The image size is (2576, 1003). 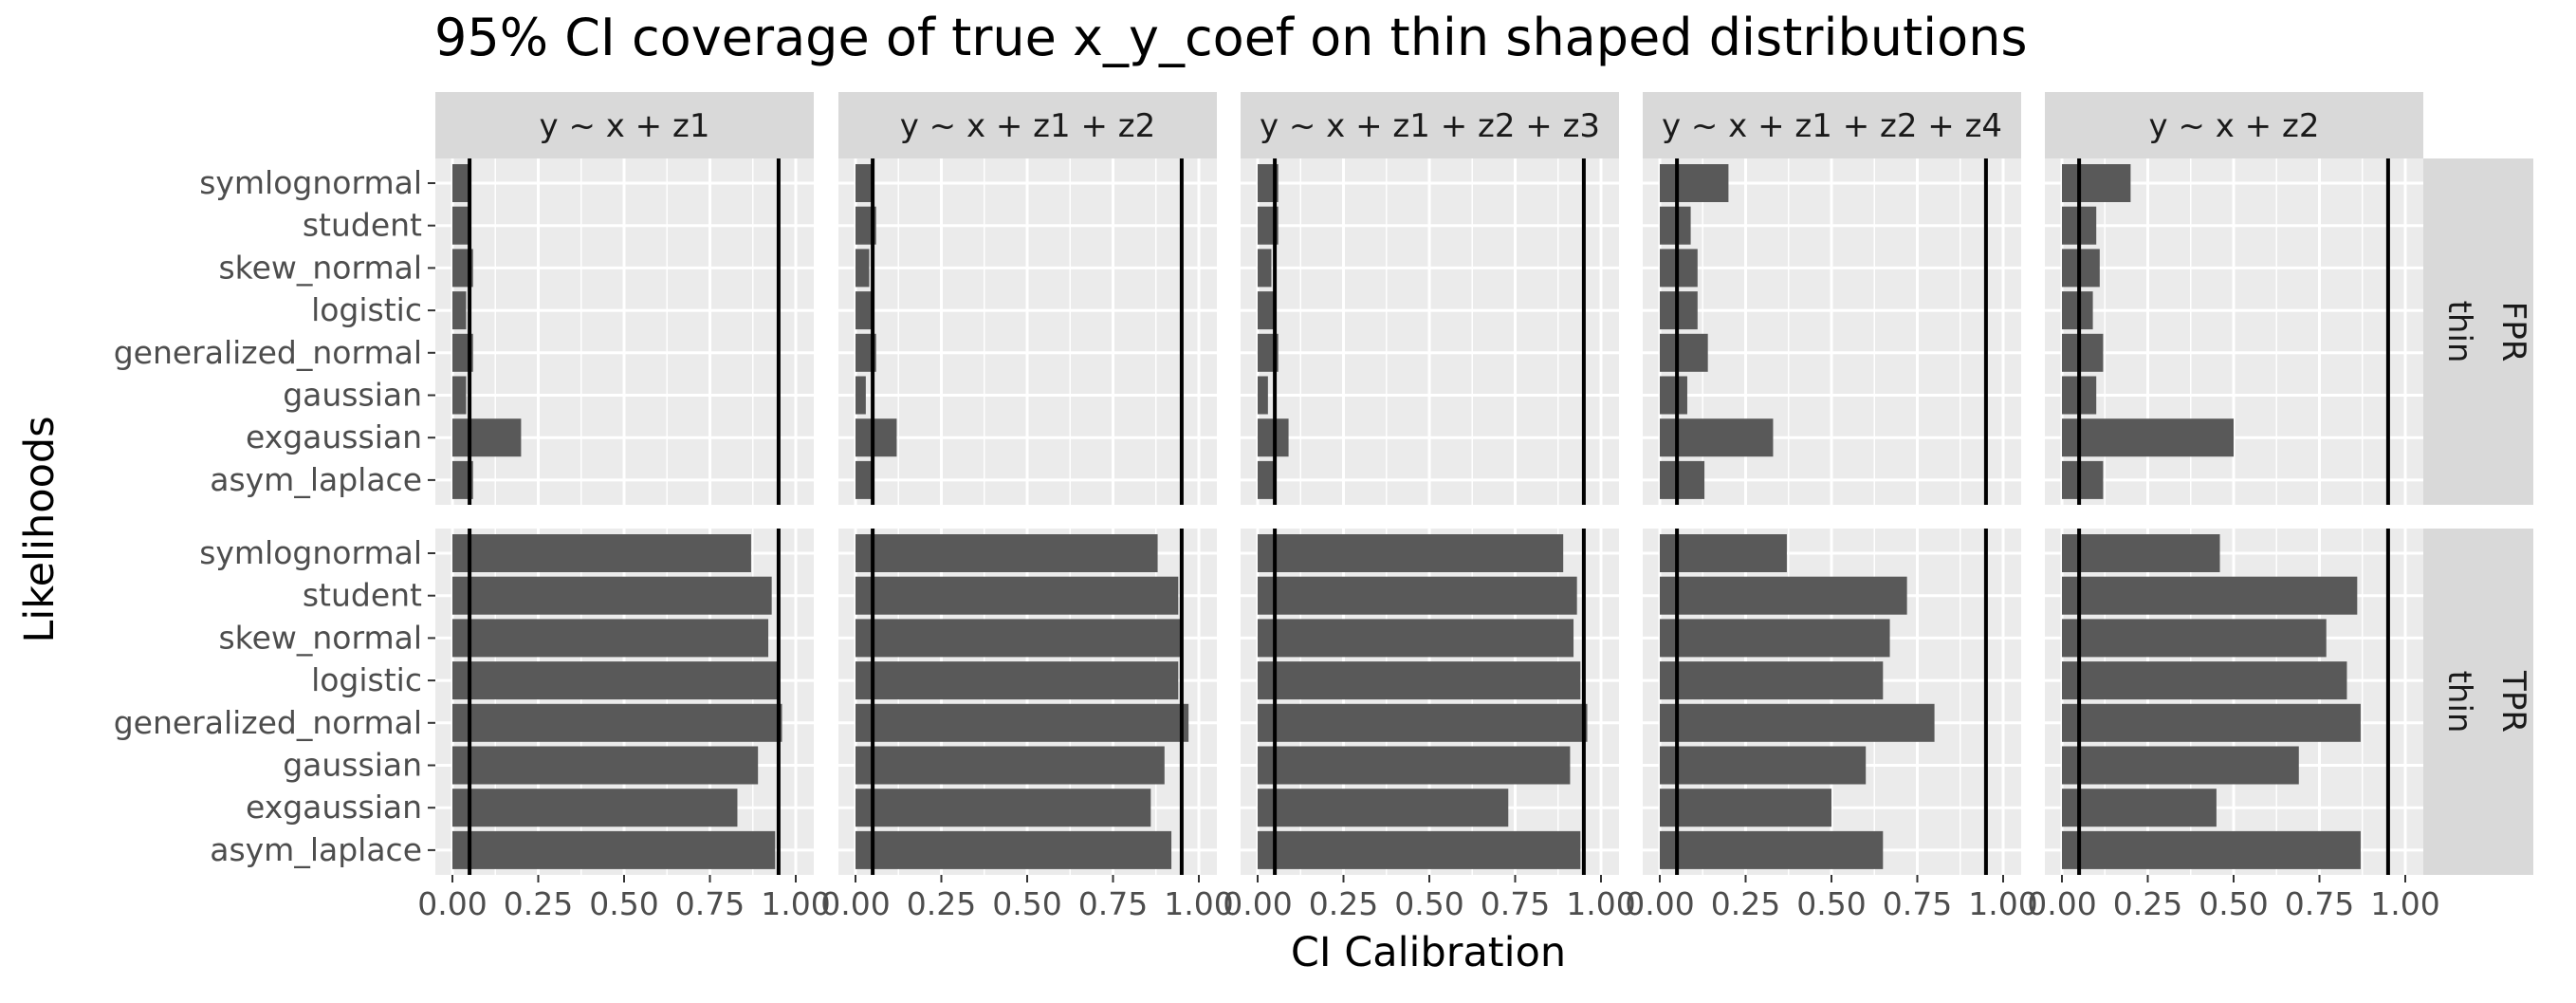 I want to click on facet-strip-label: y ~ x + z1 + z2 + z3, so click(x=1430, y=126).